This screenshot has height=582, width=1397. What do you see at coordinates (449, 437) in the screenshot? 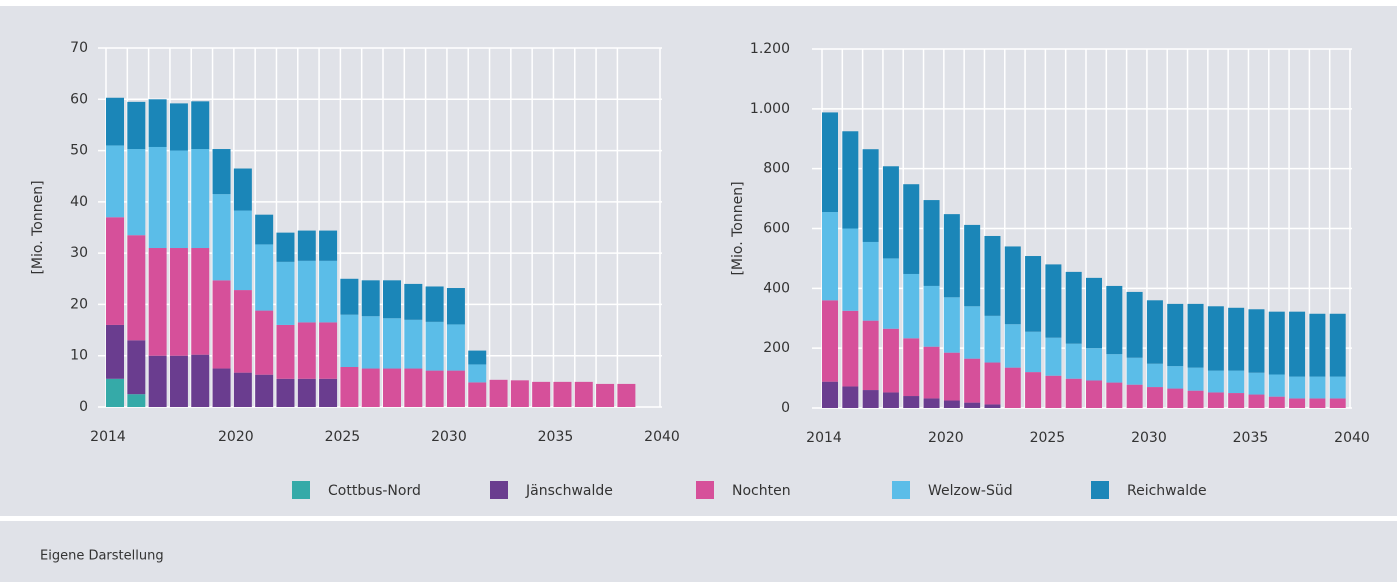
I see `x-tick-label: 2030` at bounding box center [449, 437].